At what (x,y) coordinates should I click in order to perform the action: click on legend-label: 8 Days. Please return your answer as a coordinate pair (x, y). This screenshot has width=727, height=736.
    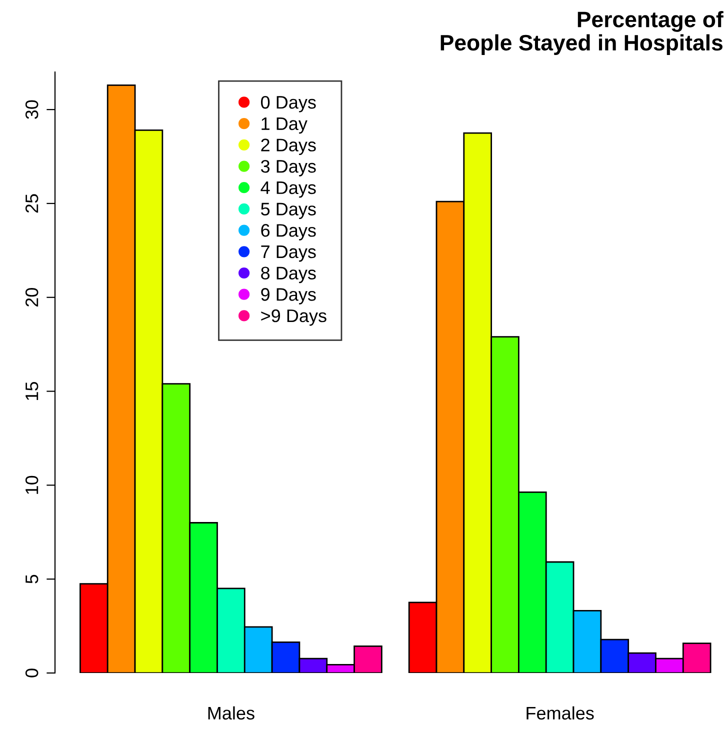
    Looking at the image, I should click on (288, 275).